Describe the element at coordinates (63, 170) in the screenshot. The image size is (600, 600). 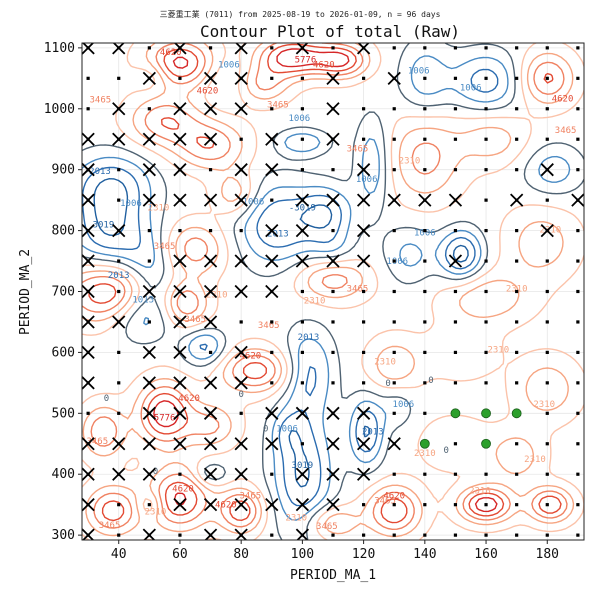
I see `y-tick-label: 900` at that location.